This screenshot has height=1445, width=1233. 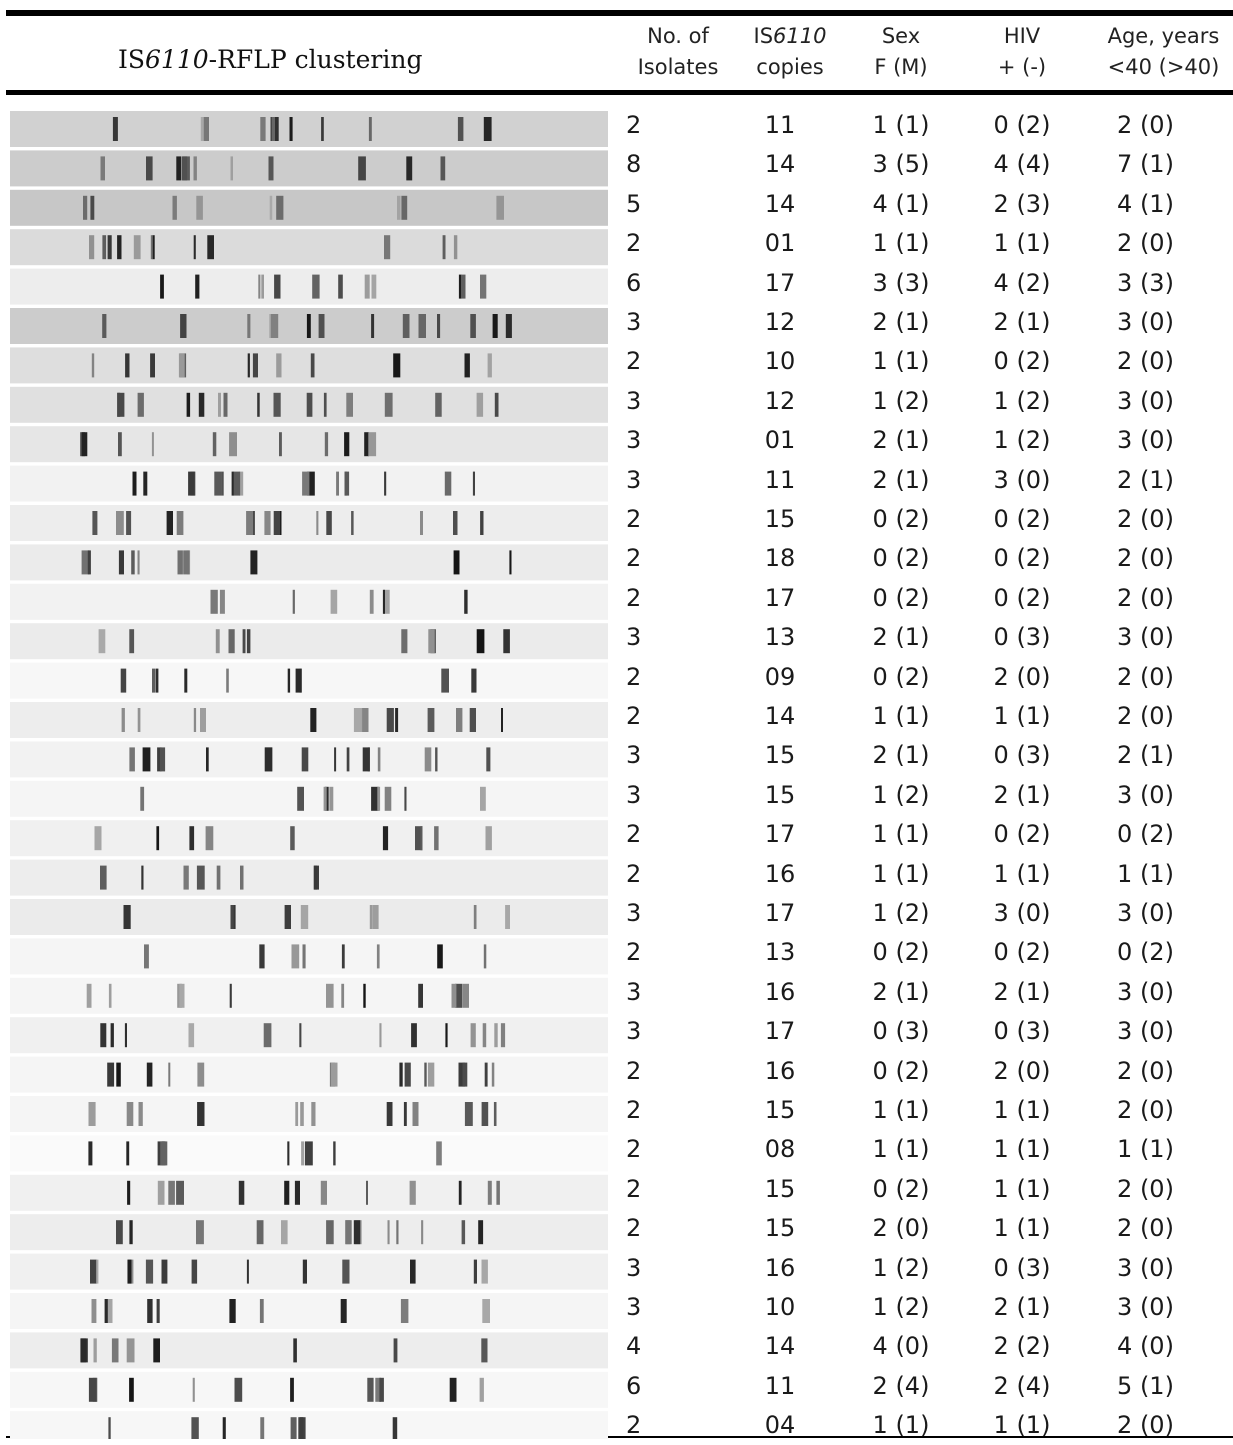 I want to click on copies-cell: 12, so click(x=780, y=322).